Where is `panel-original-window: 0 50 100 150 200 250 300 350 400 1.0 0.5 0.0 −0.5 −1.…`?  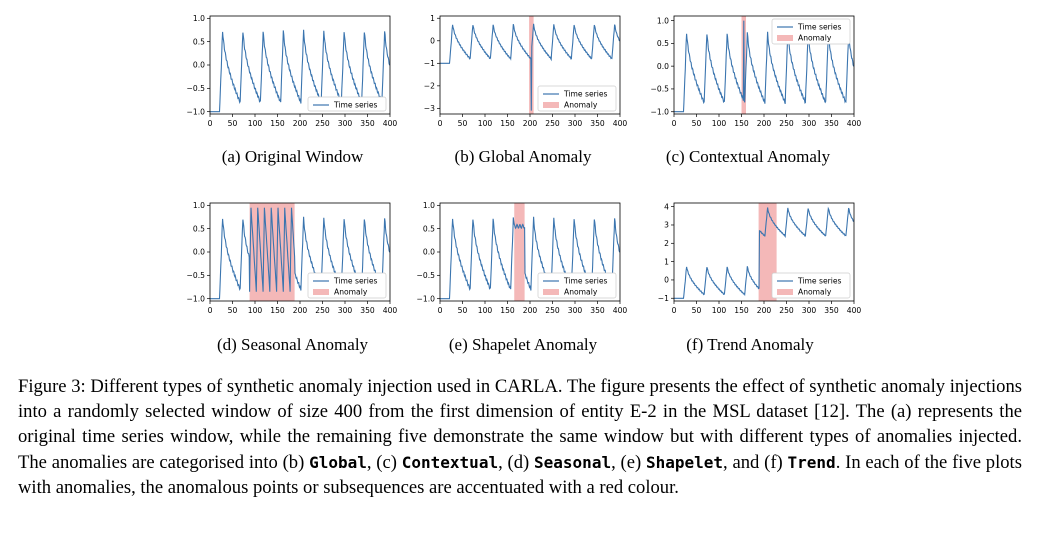
panel-original-window: 0 50 100 150 200 250 300 350 400 1.0 0.5 0.0 −0.5 −1.… is located at coordinates (293, 72).